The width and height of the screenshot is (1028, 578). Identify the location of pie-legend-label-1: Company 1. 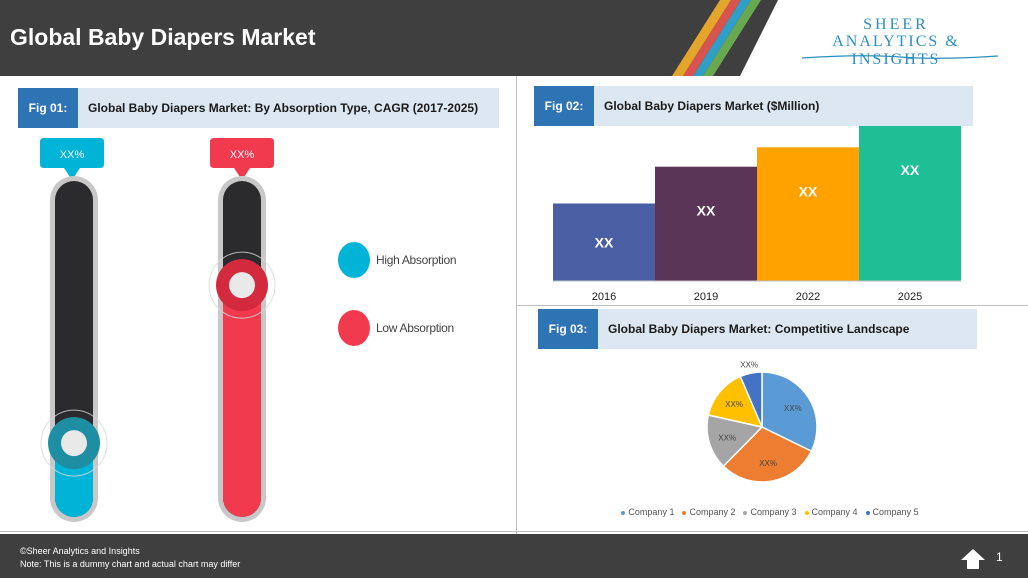
(651, 512).